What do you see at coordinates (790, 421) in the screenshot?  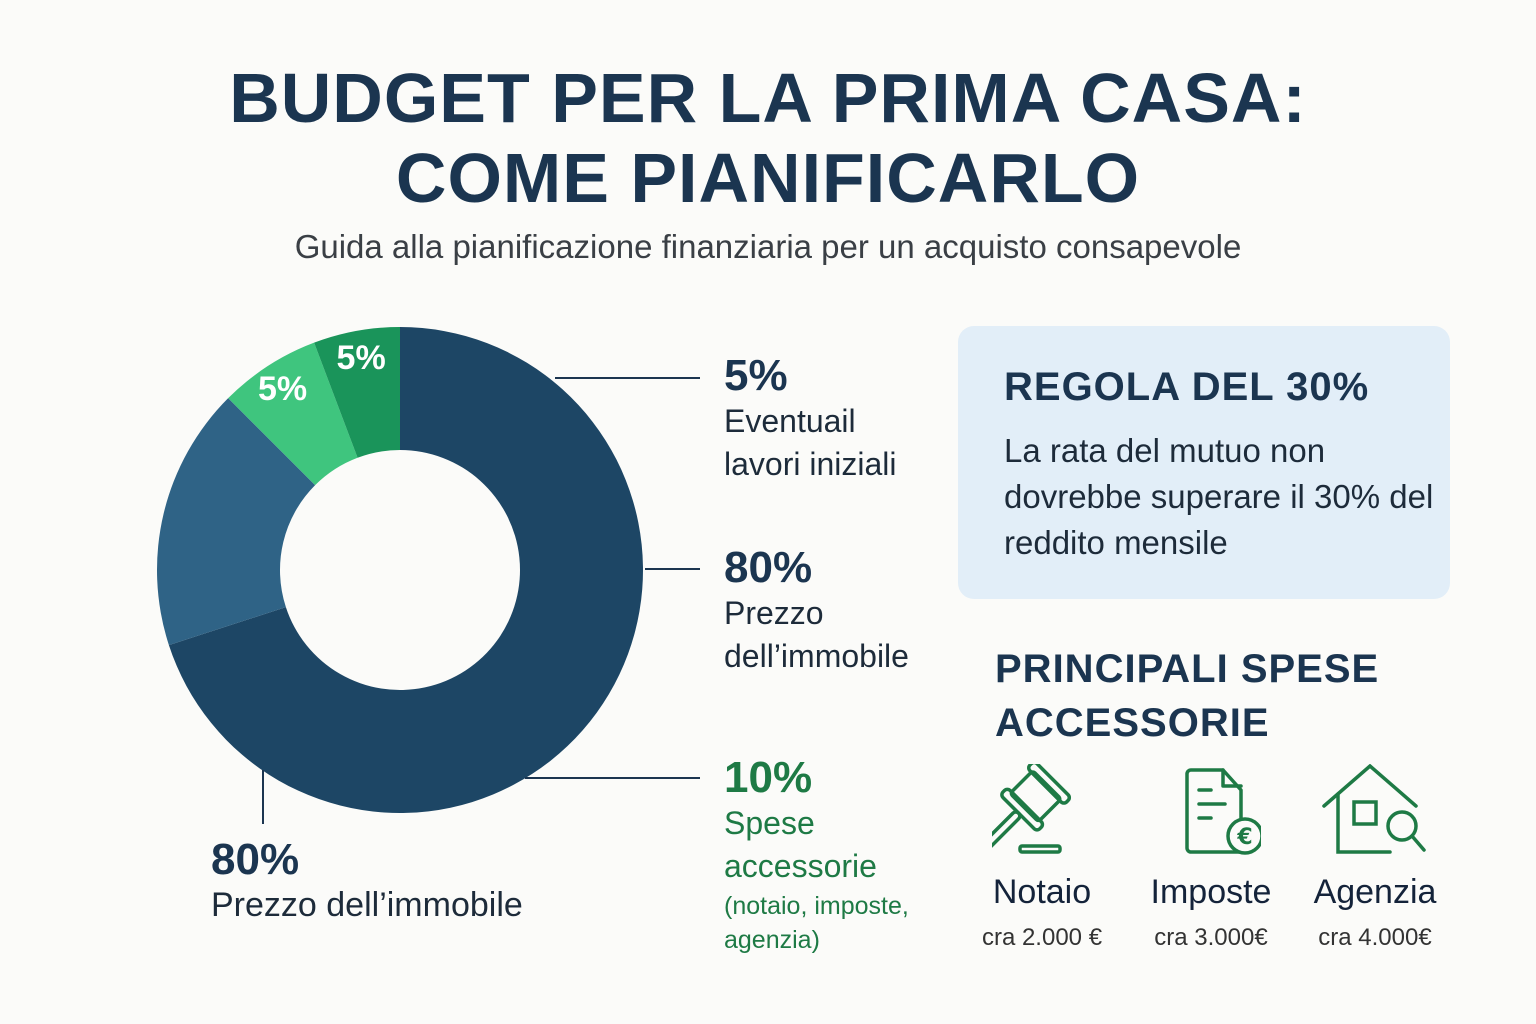 I see `annotation-text: Eventuail` at bounding box center [790, 421].